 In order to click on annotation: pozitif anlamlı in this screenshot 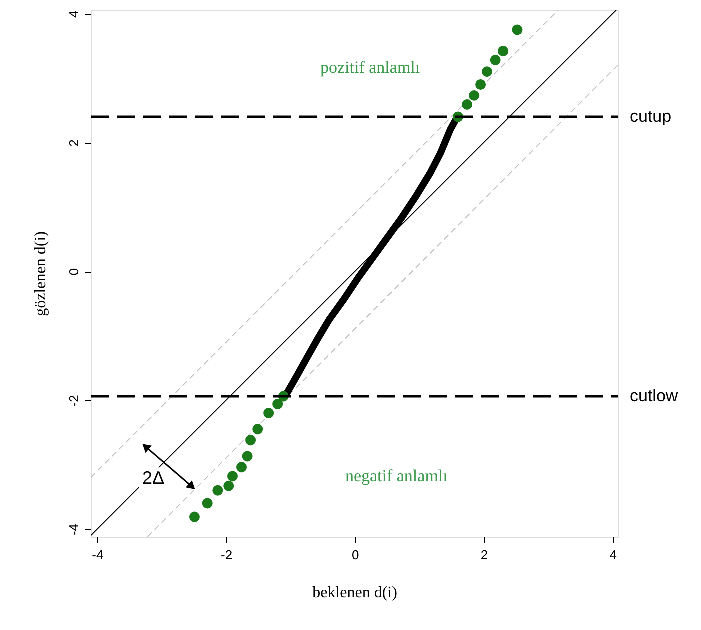, I will do `click(370, 67)`.